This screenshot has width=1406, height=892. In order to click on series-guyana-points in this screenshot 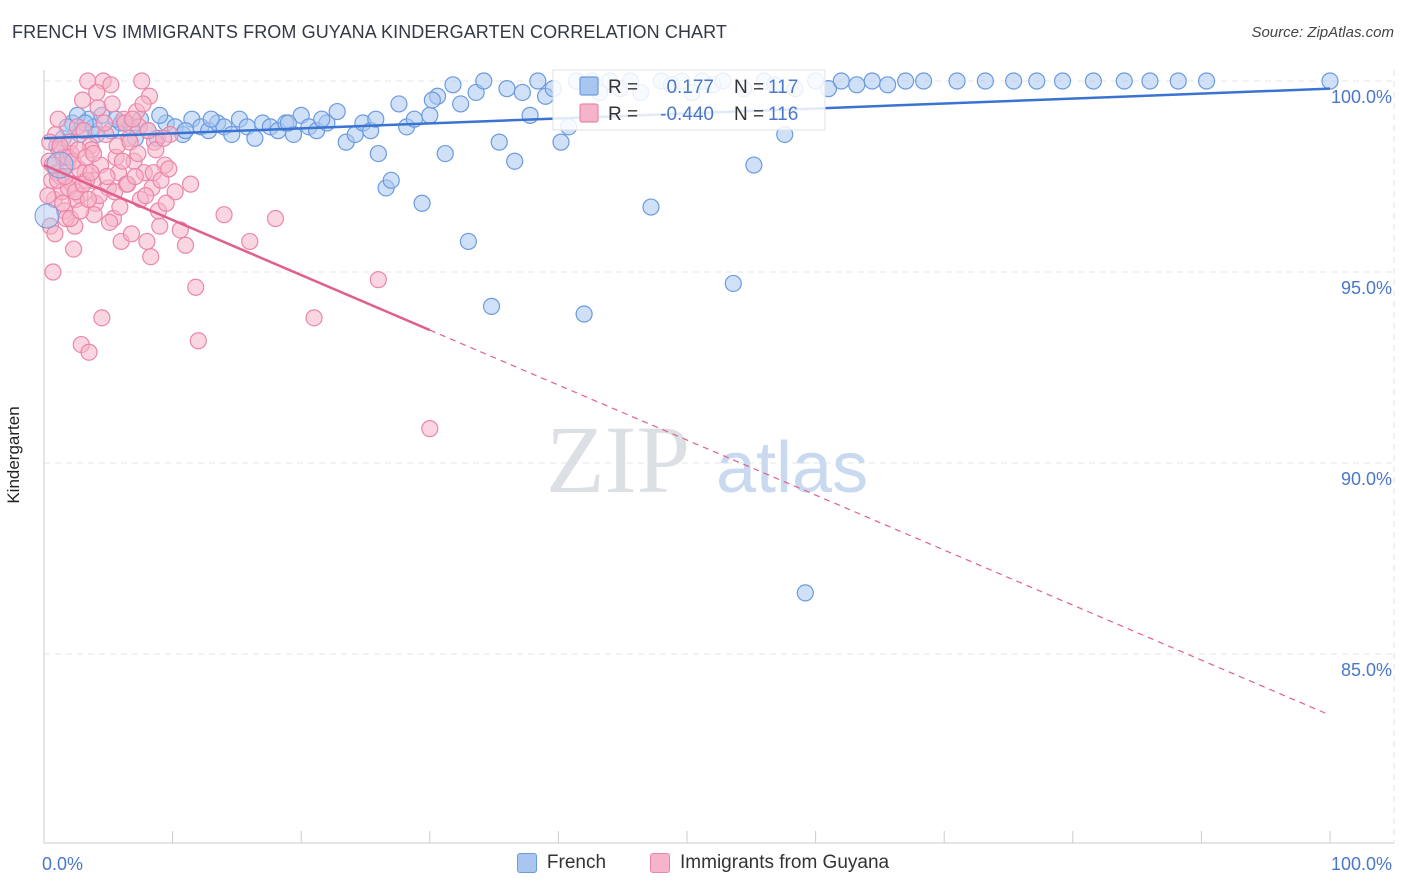, I will do `click(239, 255)`.